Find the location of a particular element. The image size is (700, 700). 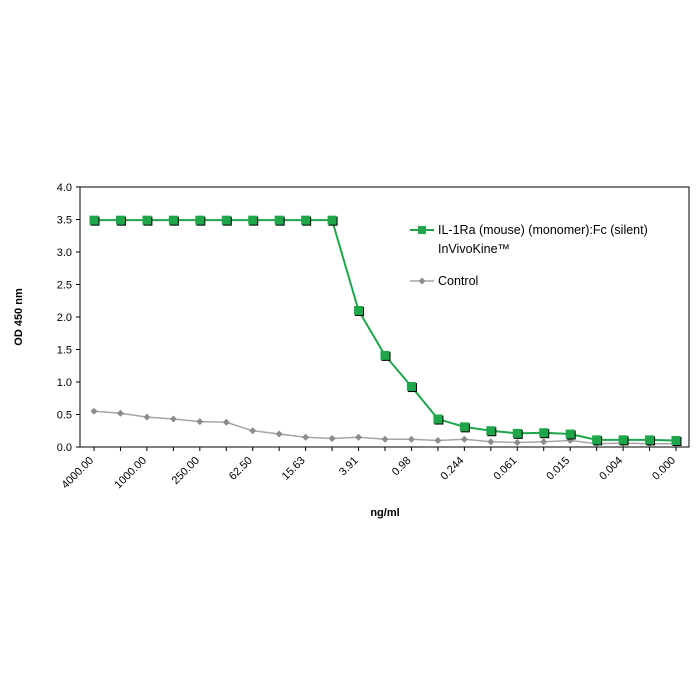

y-tick-label: 0.5 is located at coordinates (64, 416).